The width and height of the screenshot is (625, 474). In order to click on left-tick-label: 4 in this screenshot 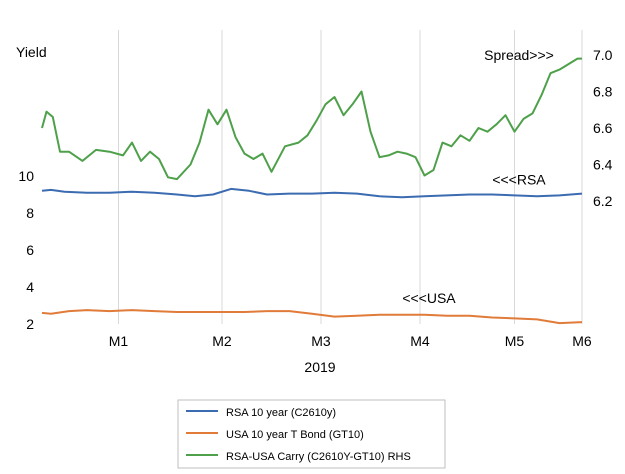, I will do `click(30, 287)`.